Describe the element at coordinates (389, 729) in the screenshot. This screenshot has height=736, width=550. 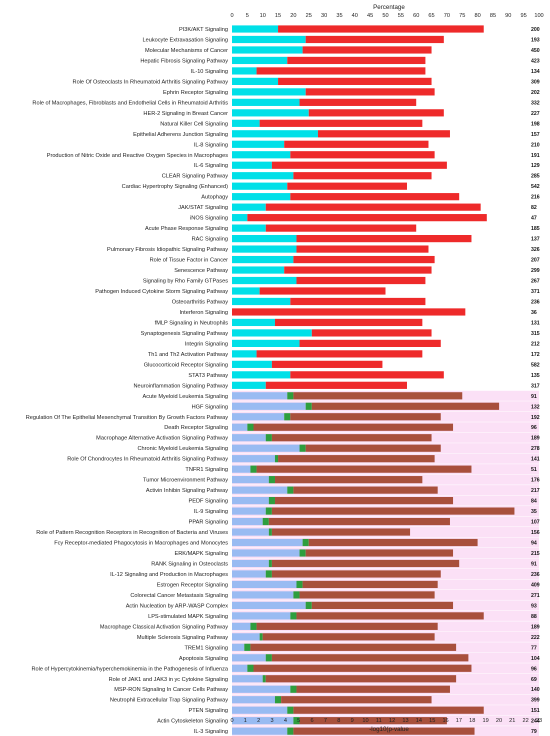
I see `bottom-axis-title: -log10(p-value` at that location.